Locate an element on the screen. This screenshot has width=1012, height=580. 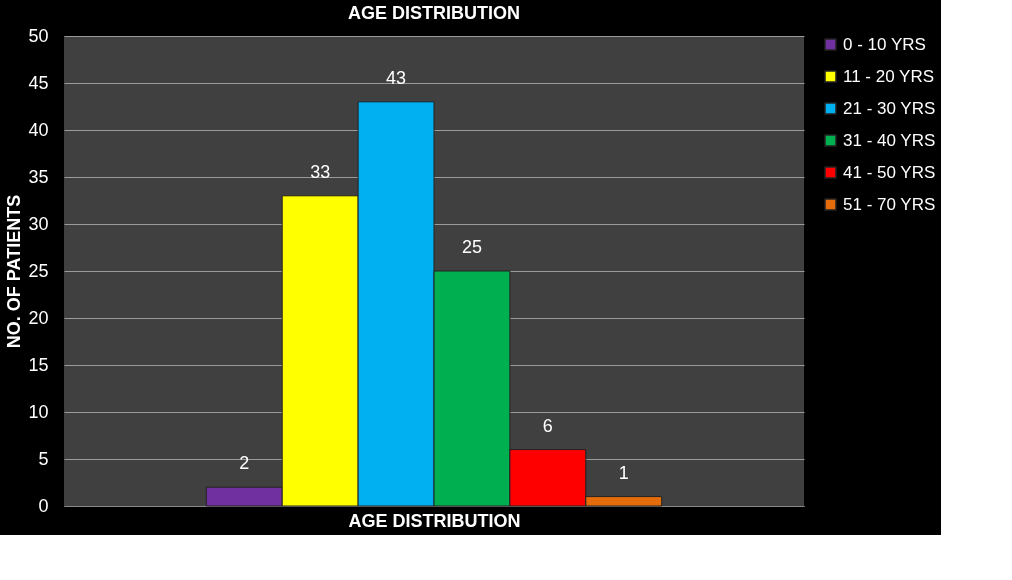
y-tick-label: 20 is located at coordinates (38, 317).